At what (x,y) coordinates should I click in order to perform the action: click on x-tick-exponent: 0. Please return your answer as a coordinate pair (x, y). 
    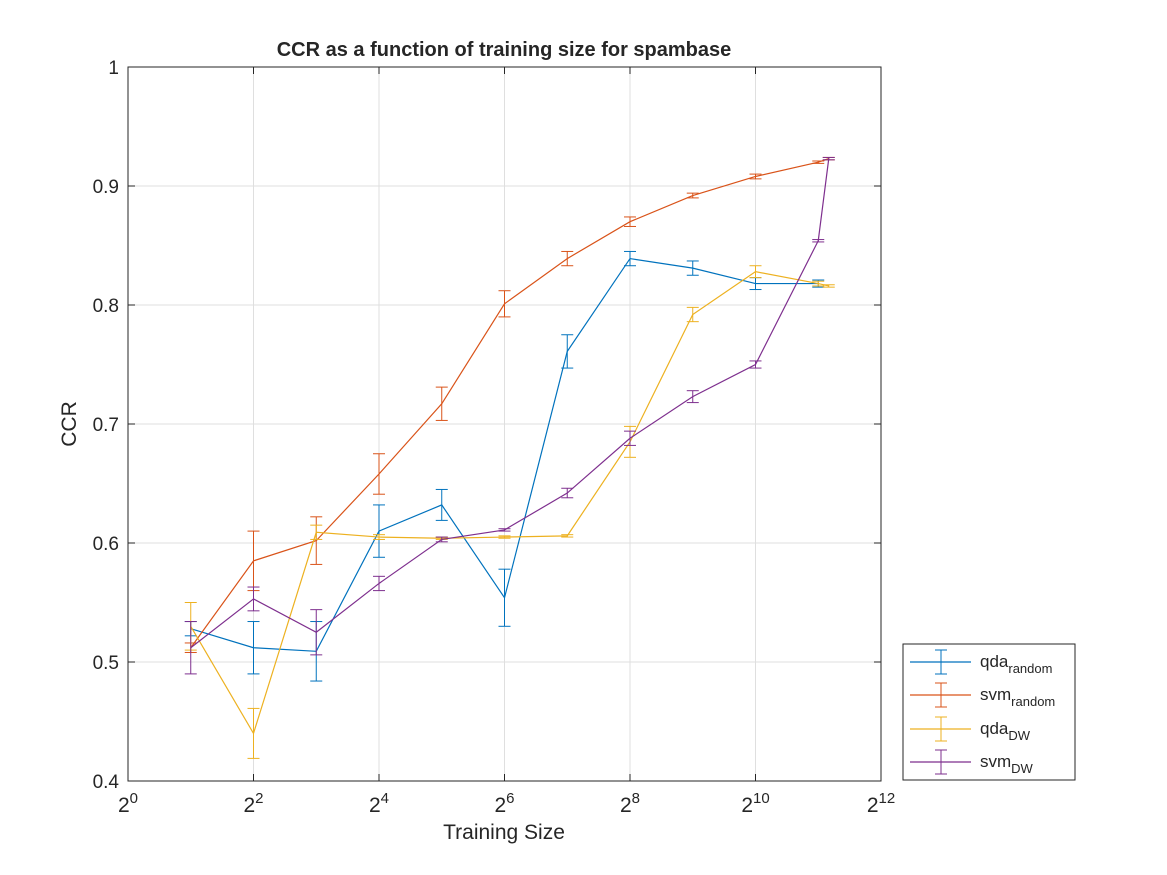
    Looking at the image, I should click on (134, 798).